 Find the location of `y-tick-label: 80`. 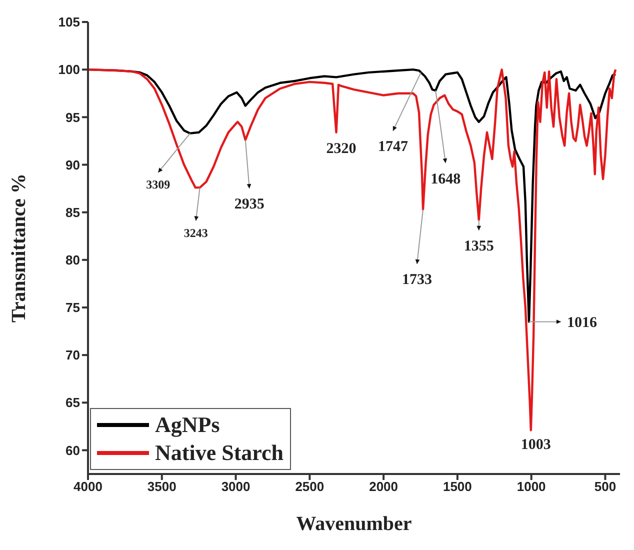

y-tick-label: 80 is located at coordinates (73, 260).